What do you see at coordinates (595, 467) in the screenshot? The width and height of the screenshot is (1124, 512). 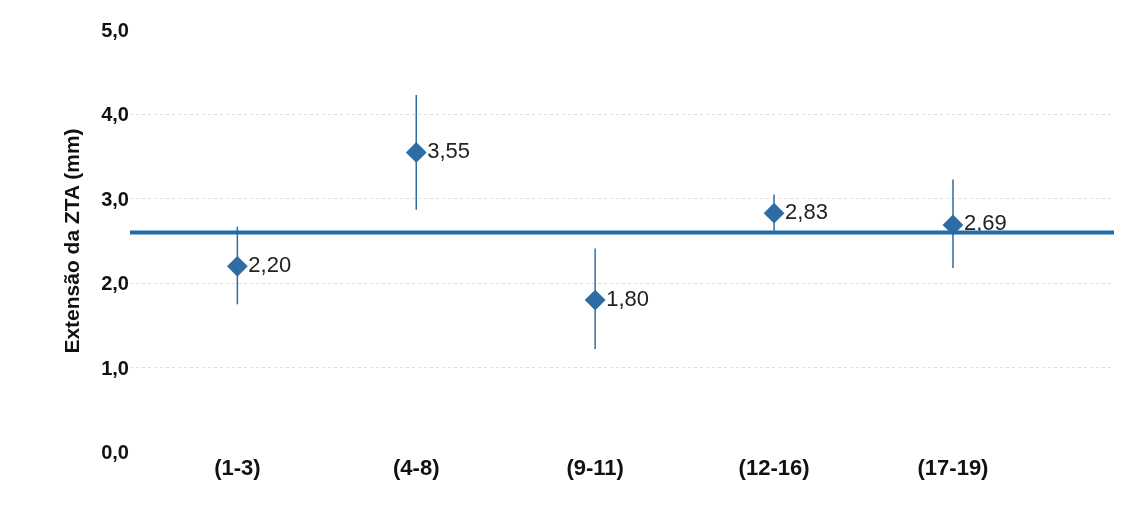 I see `x-tick-label: (9-11)` at bounding box center [595, 467].